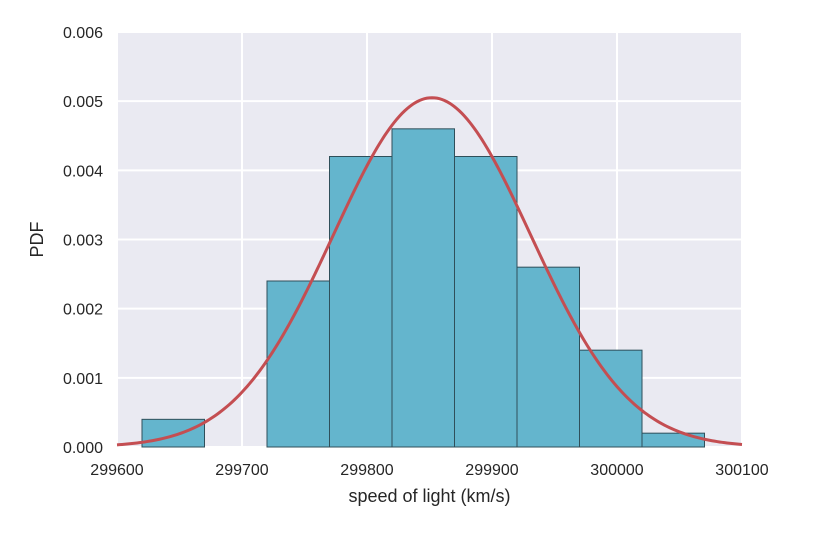 This screenshot has height=538, width=838. I want to click on x-tick-labels: 299600 299700 299800 299900 300000 300100, so click(429, 470).